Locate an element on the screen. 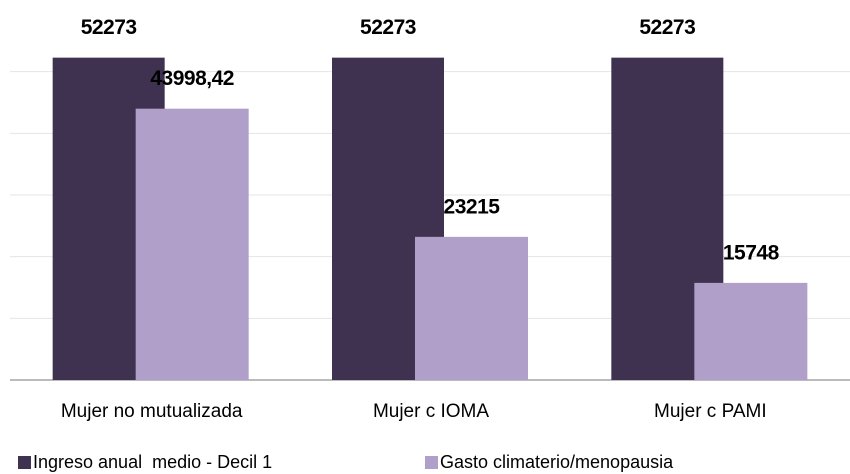 The width and height of the screenshot is (850, 474). x-tick-label: Mujer no mutualizada is located at coordinates (152, 411).